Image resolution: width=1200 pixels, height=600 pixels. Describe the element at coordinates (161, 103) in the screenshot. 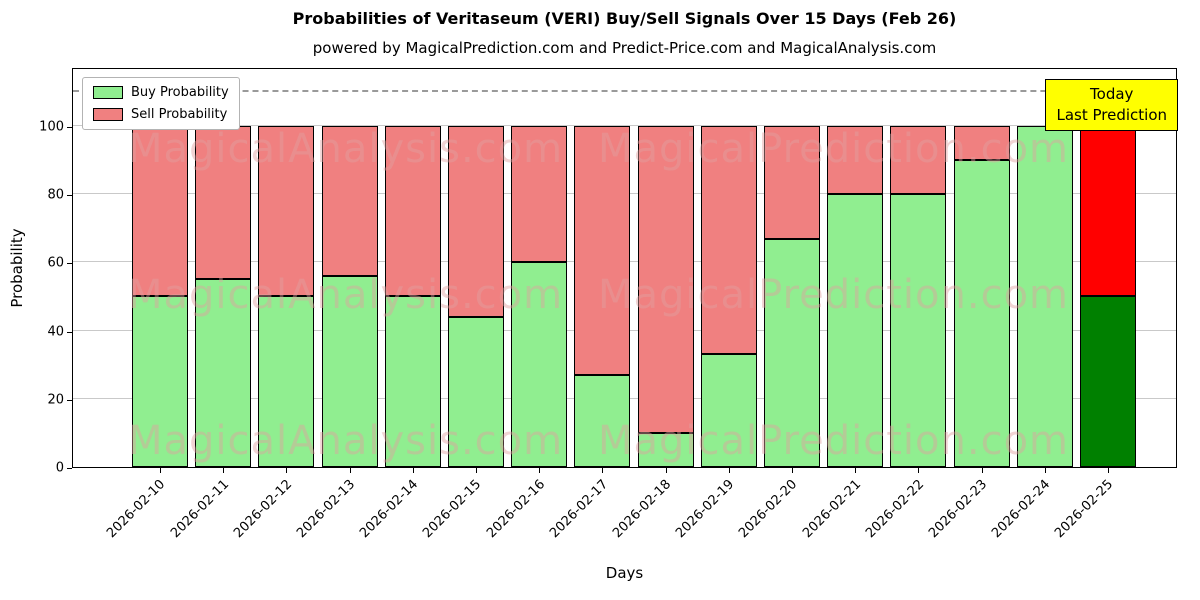

I see `legend: Buy Probability Sell Probability` at that location.